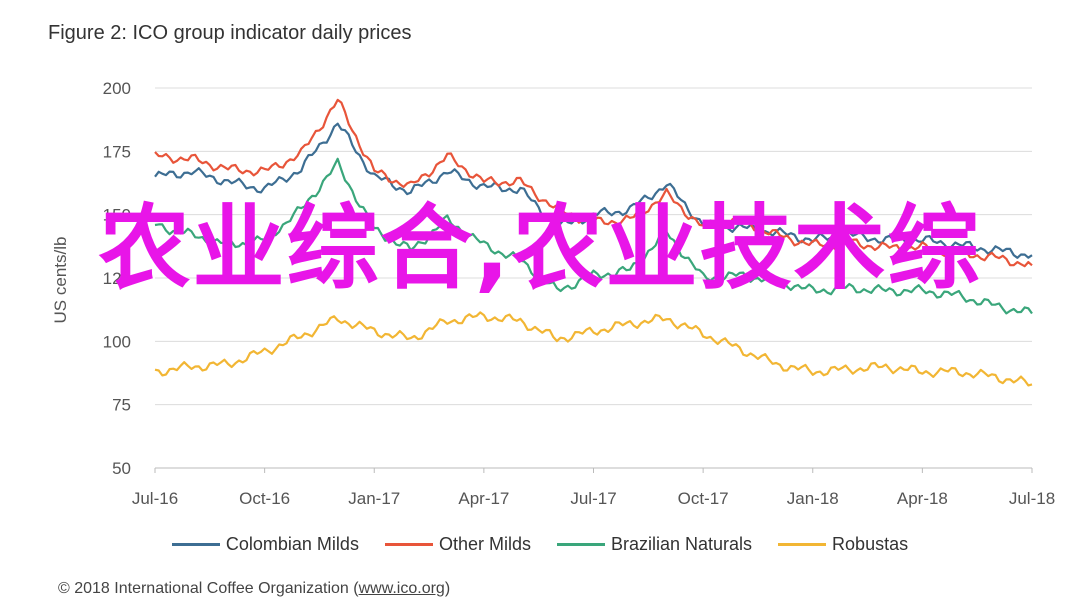  What do you see at coordinates (117, 88) in the screenshot?
I see `y-tick-label: 200` at bounding box center [117, 88].